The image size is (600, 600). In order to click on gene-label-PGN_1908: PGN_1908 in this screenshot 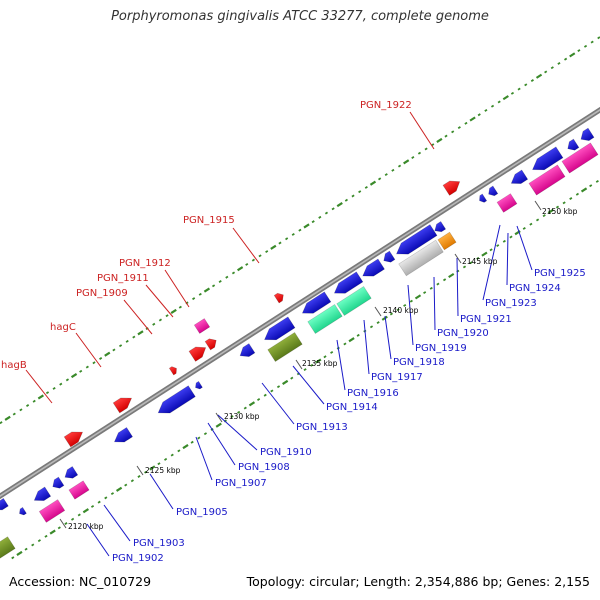, I will do `click(264, 467)`.